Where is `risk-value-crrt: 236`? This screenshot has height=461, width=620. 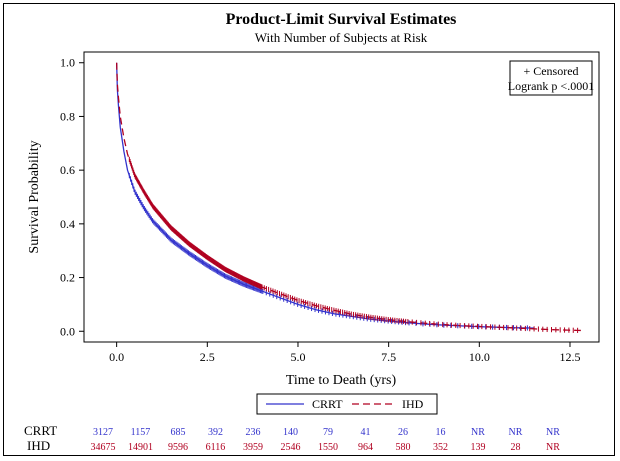
risk-value-crrt: 236 is located at coordinates (253, 432).